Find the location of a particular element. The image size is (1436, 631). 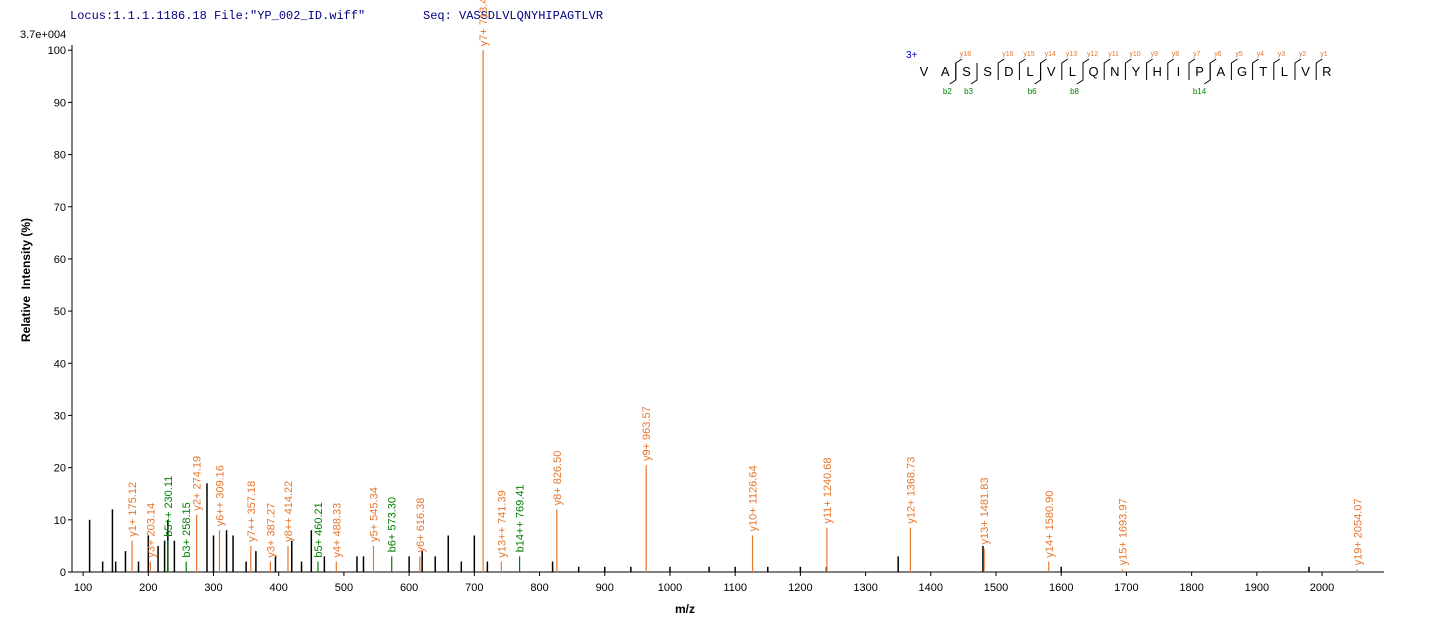

x-tick-label: 100 is located at coordinates (83, 588).